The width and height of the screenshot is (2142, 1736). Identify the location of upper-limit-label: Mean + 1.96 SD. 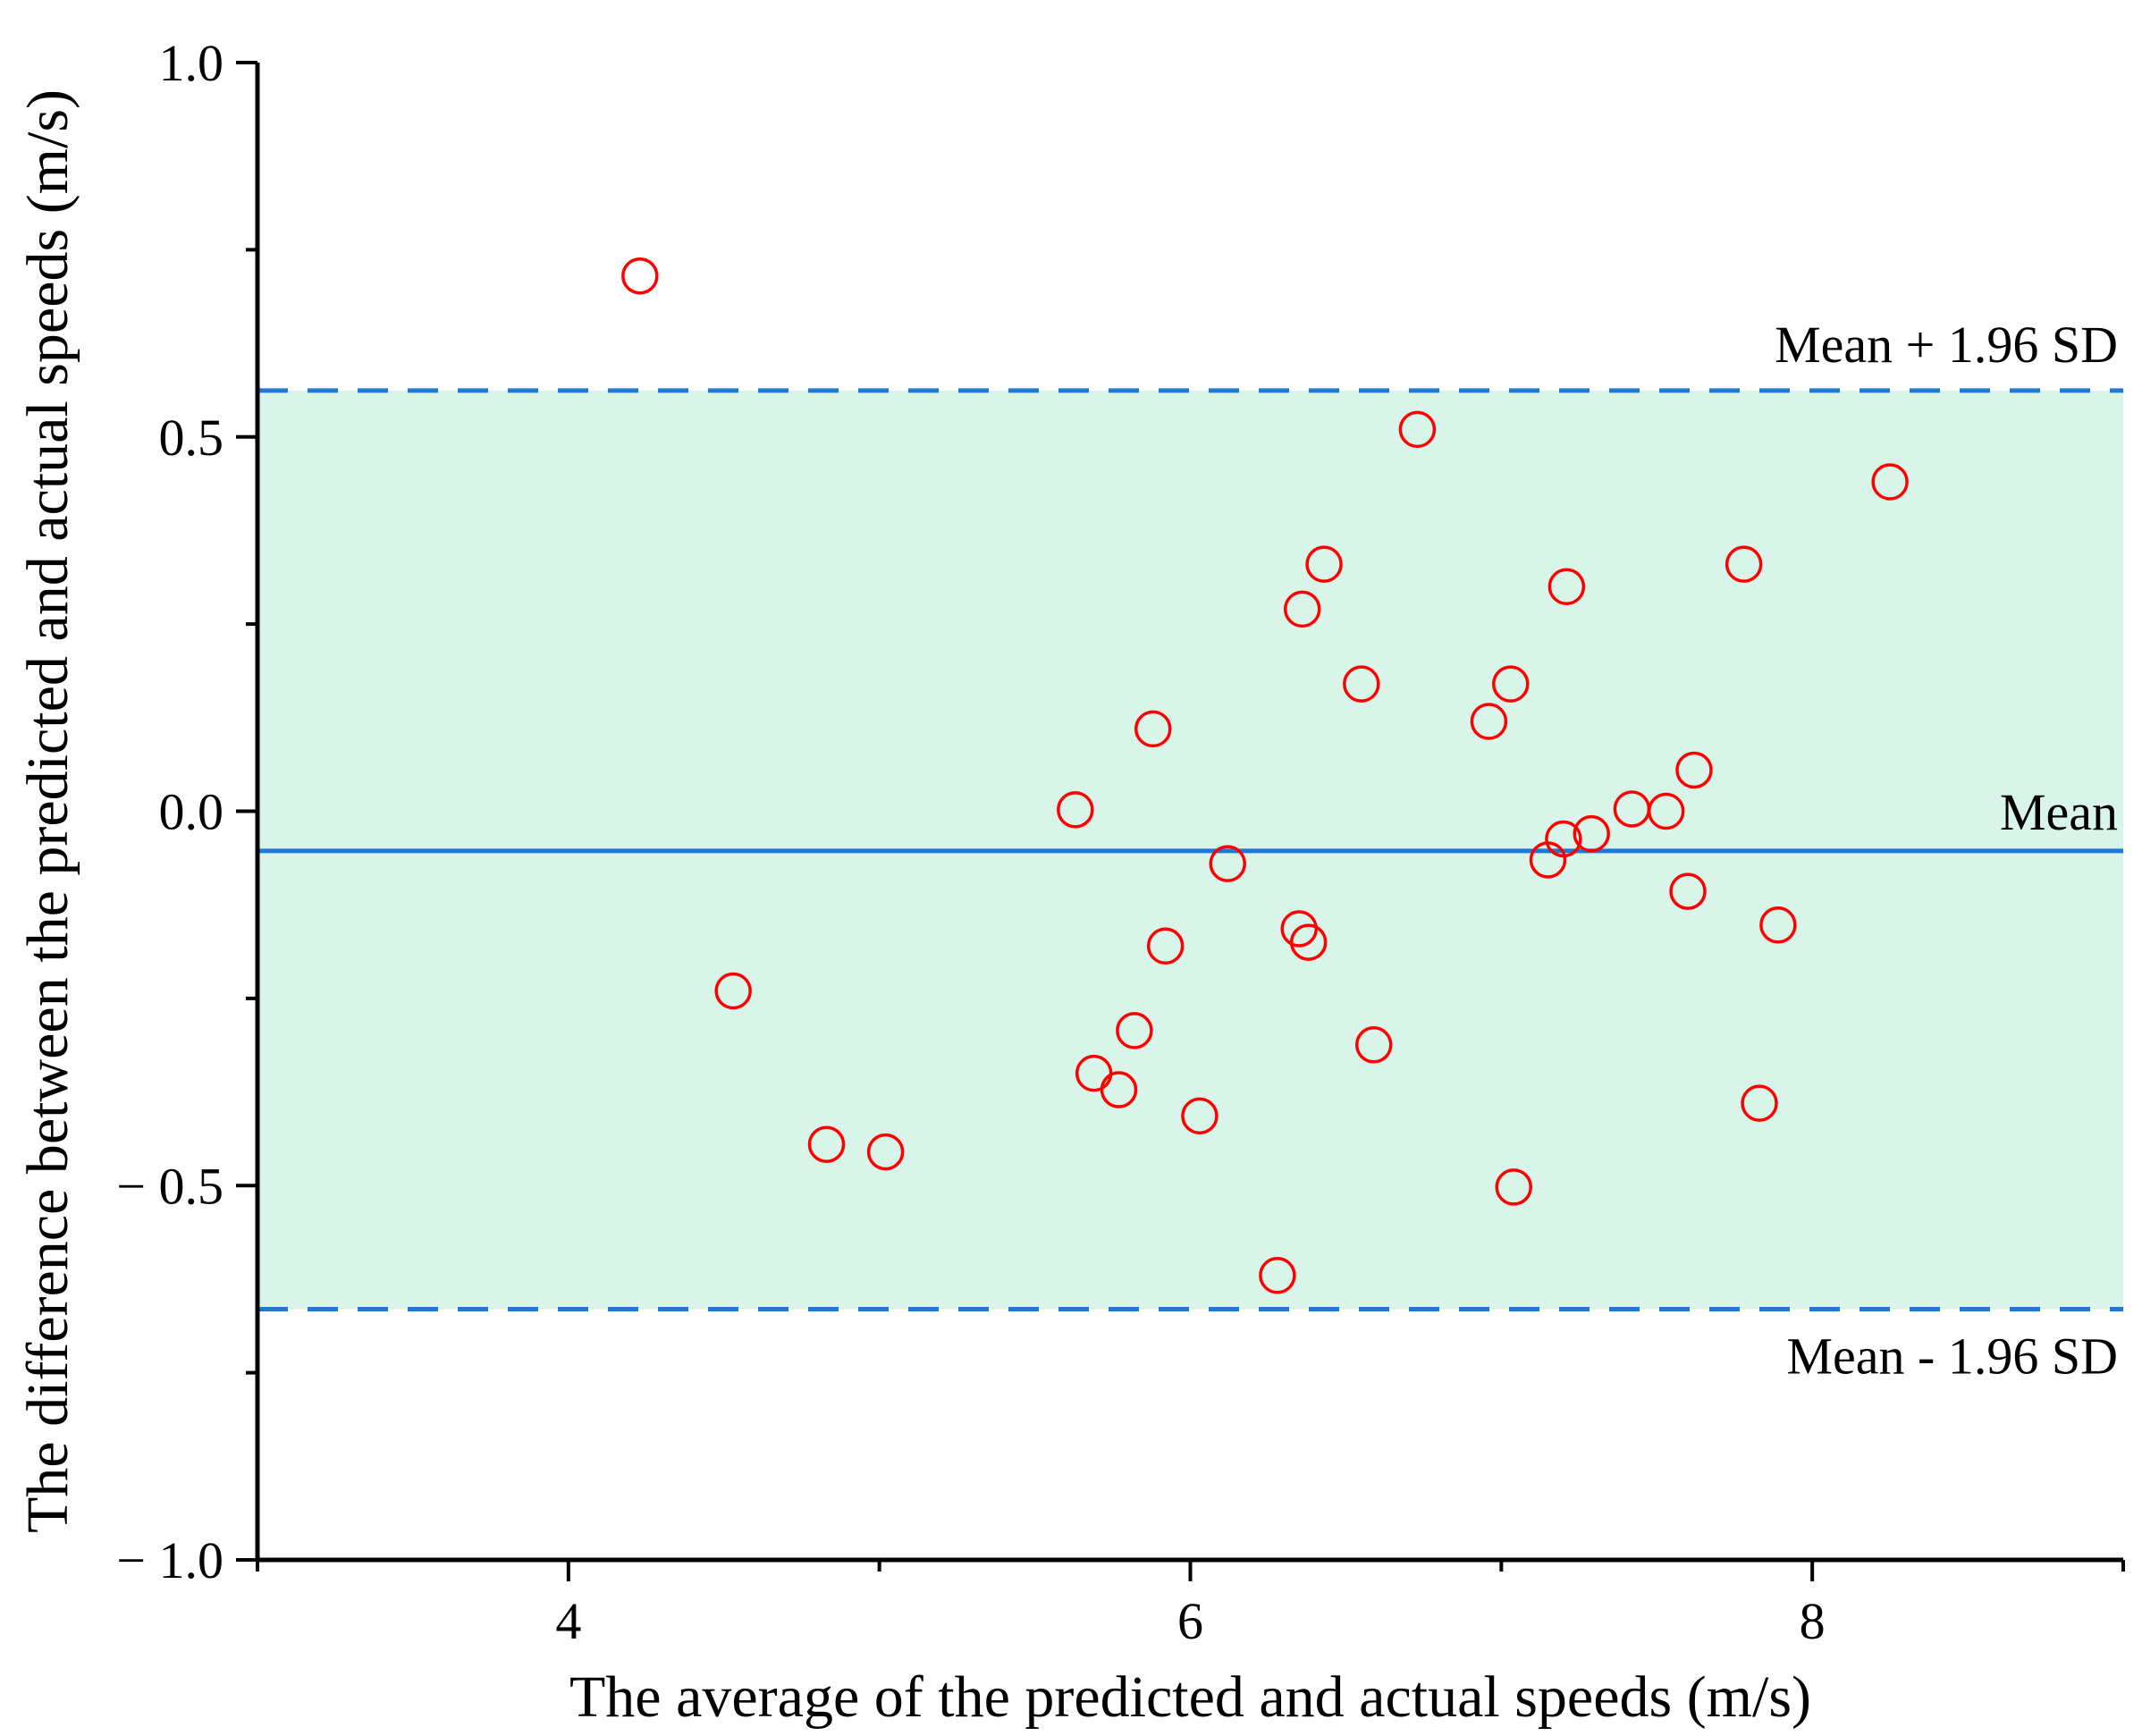
(1946, 345).